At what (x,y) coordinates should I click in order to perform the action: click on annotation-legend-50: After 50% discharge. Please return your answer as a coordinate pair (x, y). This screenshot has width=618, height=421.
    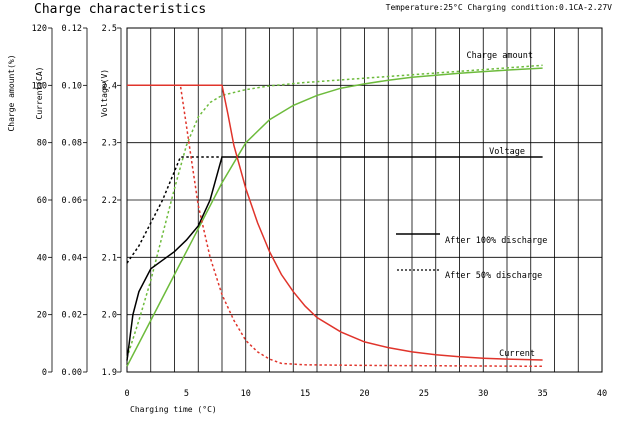
    Looking at the image, I should click on (493, 276).